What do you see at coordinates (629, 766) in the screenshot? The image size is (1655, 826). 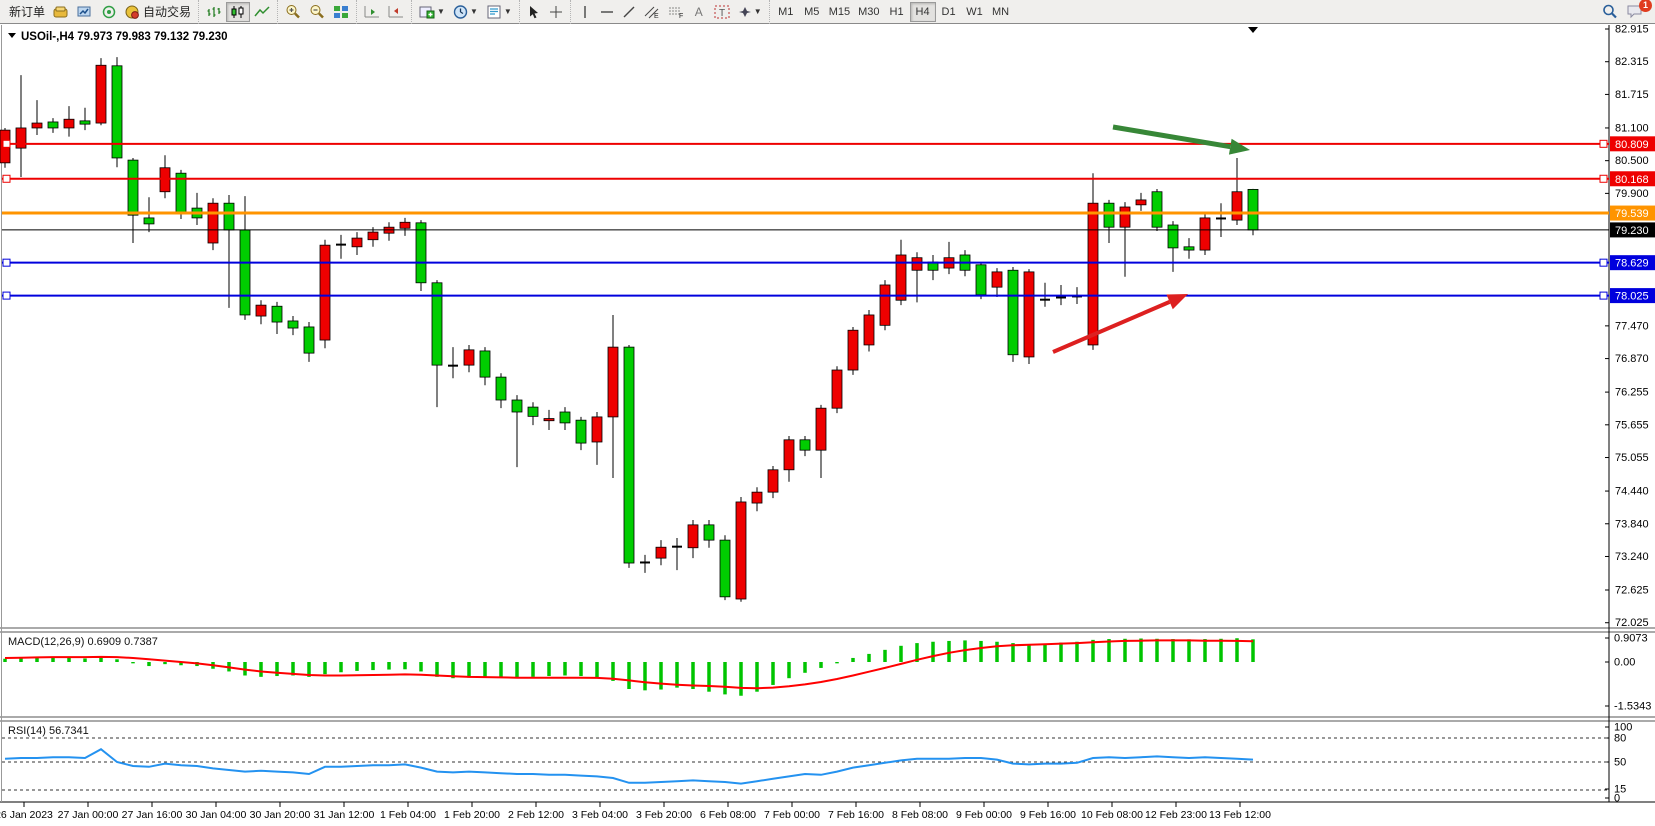 I see `rsi-line` at bounding box center [629, 766].